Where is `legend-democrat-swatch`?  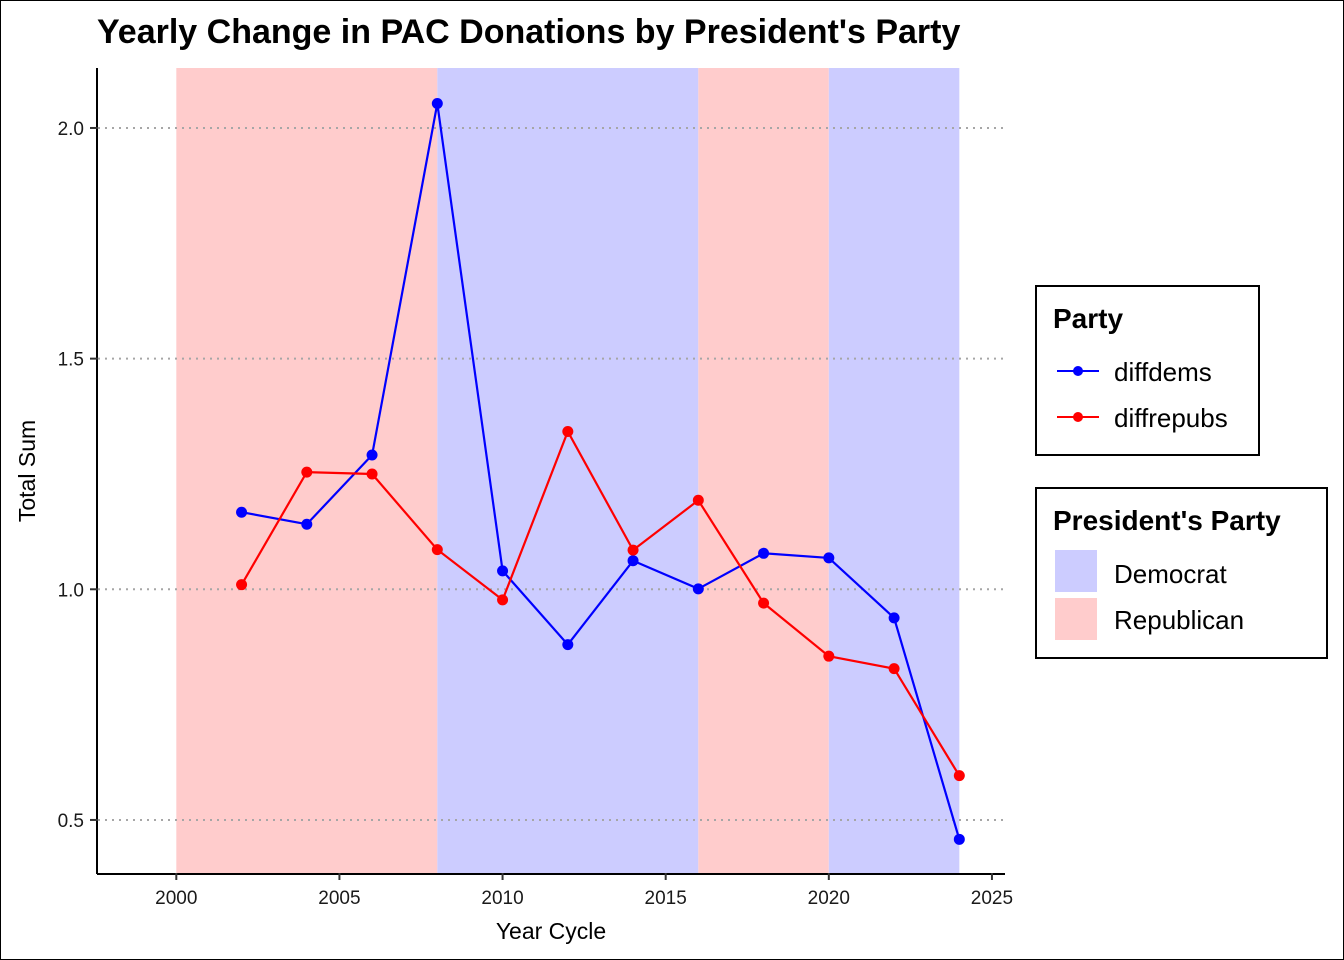
legend-democrat-swatch is located at coordinates (1076, 571).